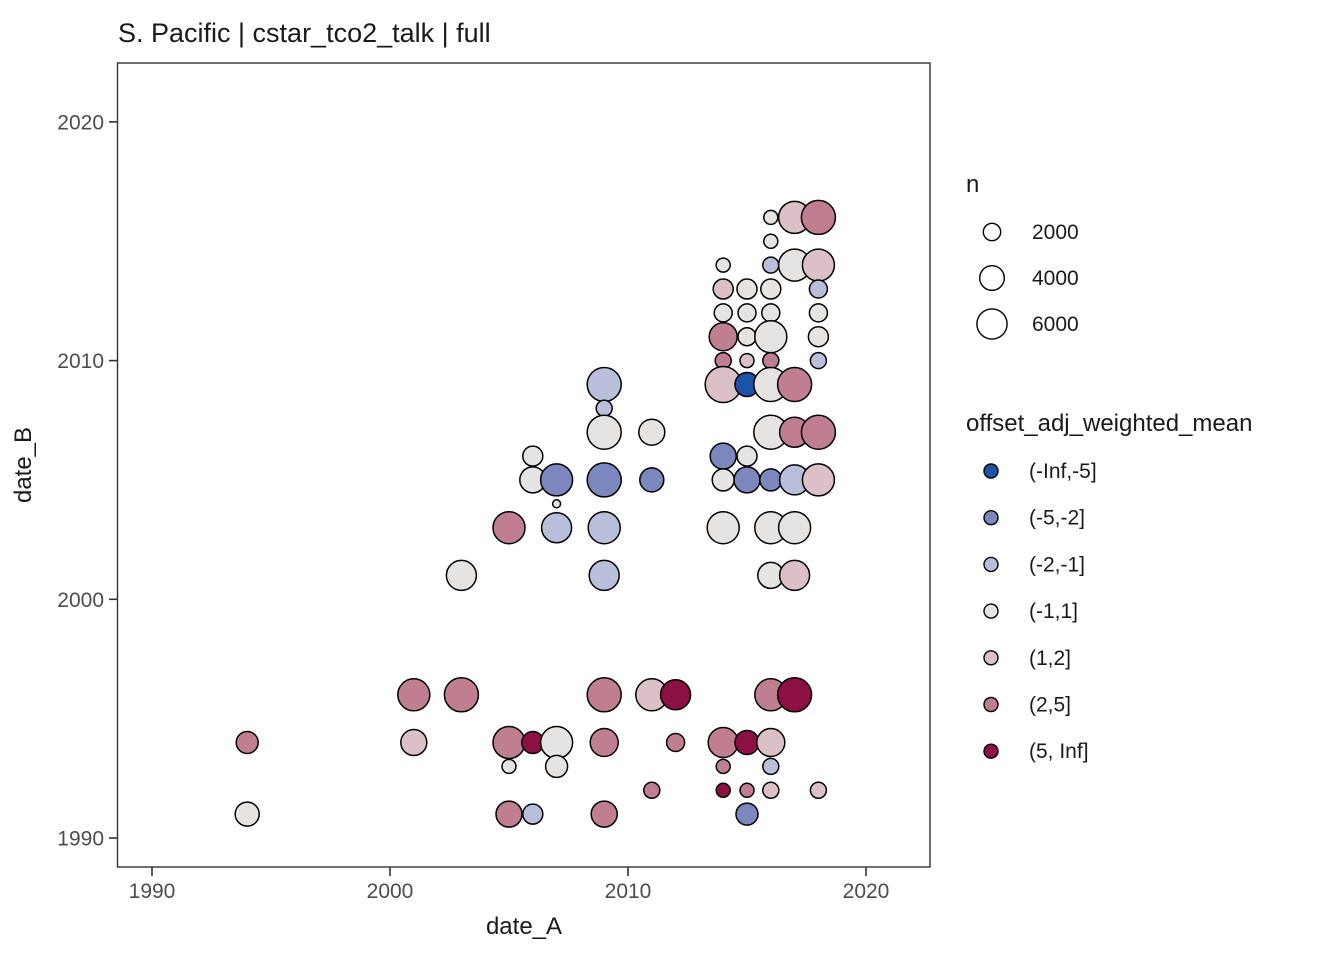  Describe the element at coordinates (509, 885) in the screenshot. I see `x-axis-ticks: 1990 2000 2010 2020` at that location.